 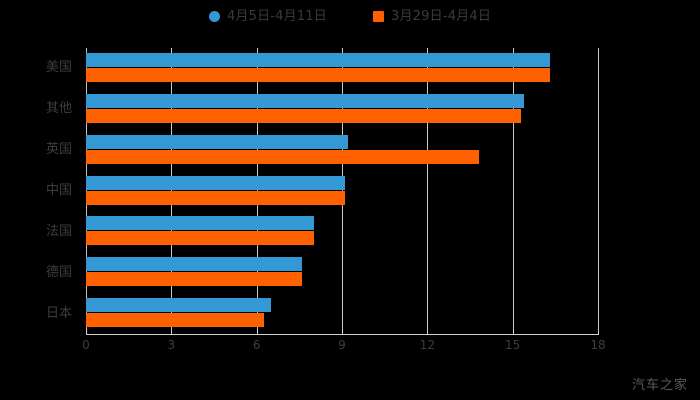 I want to click on bar-其他-series-1, so click(x=305, y=100).